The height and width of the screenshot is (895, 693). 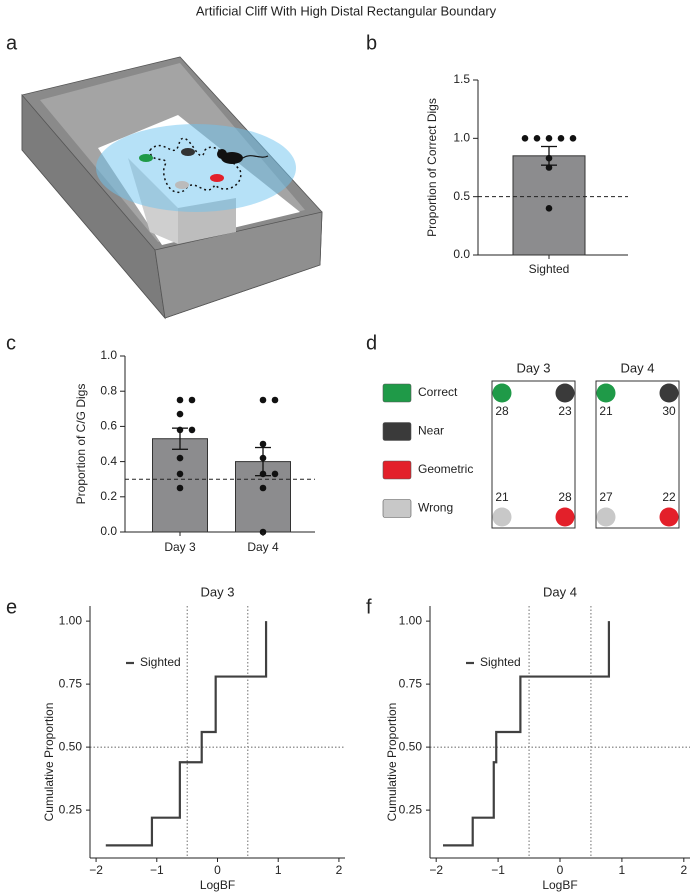 What do you see at coordinates (108, 461) in the screenshot?
I see `y-tick-label: 0.4` at bounding box center [108, 461].